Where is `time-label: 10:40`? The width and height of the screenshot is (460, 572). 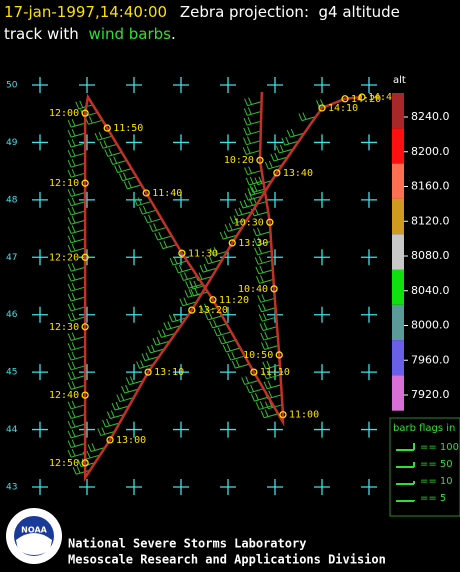
time-label: 10:40 is located at coordinates (253, 289).